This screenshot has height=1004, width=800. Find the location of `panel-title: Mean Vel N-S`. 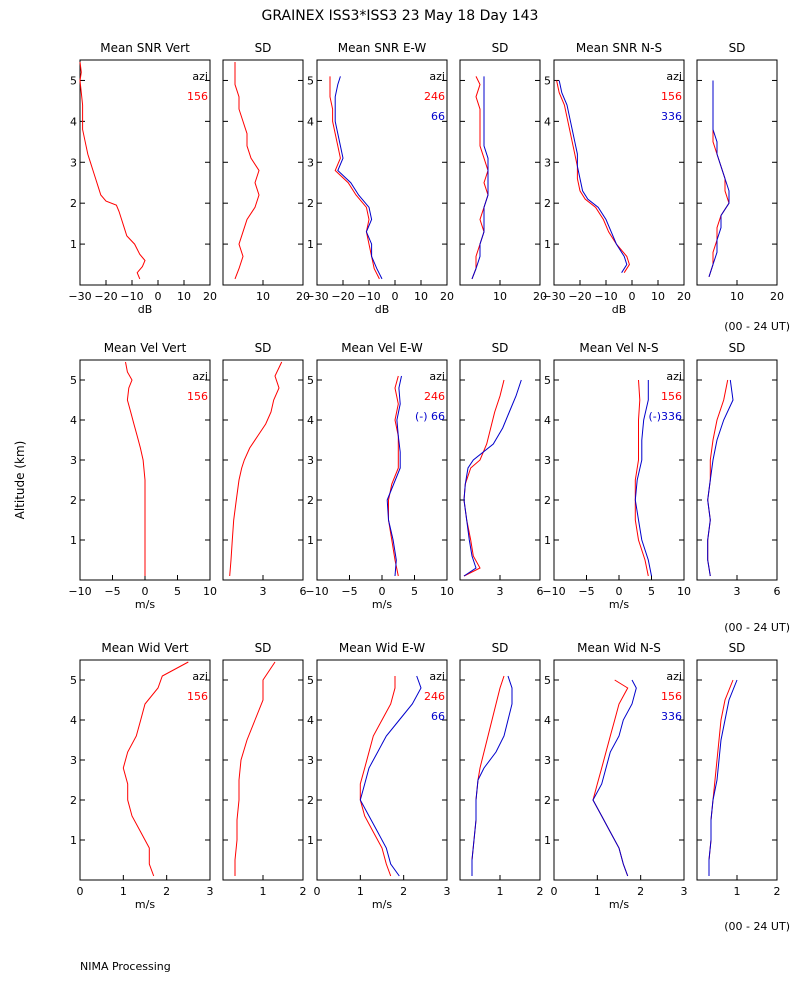

panel-title: Mean Vel N-S is located at coordinates (618, 348).